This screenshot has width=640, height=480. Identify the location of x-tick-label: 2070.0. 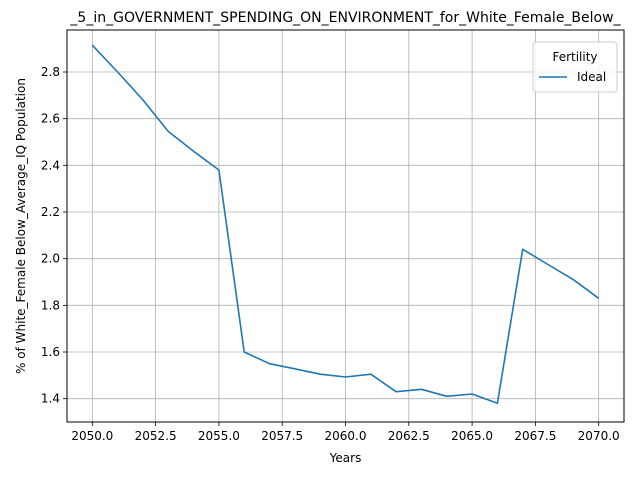
(599, 436).